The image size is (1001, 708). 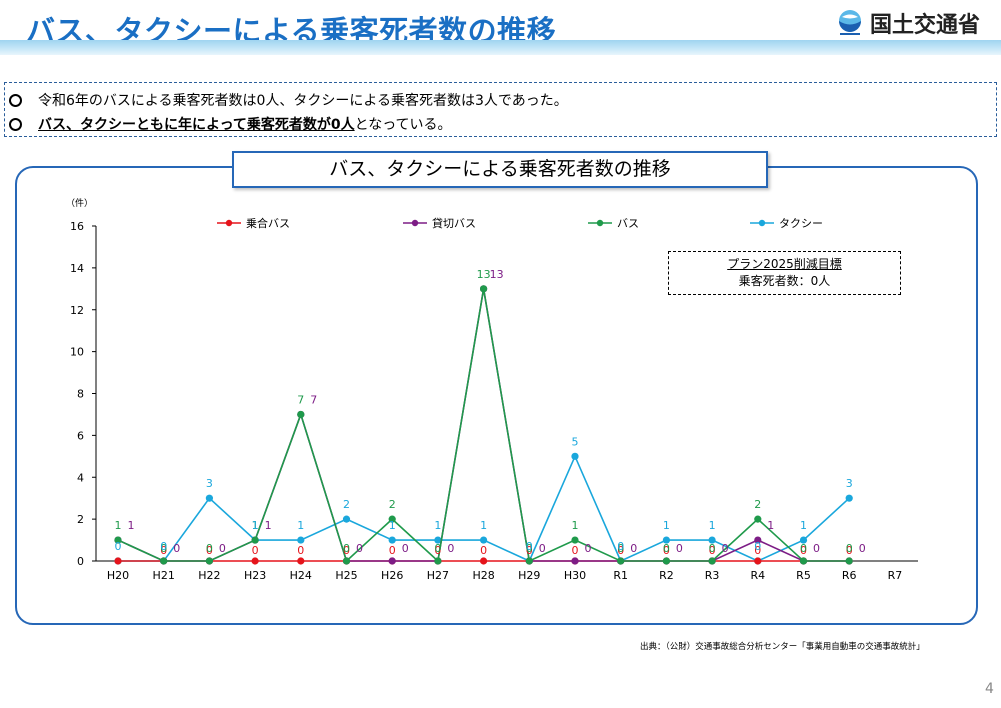 I want to click on summary-line-2: バス、タクシーともに年によって乗客死者数が0人 となっている。, so click(x=230, y=124).